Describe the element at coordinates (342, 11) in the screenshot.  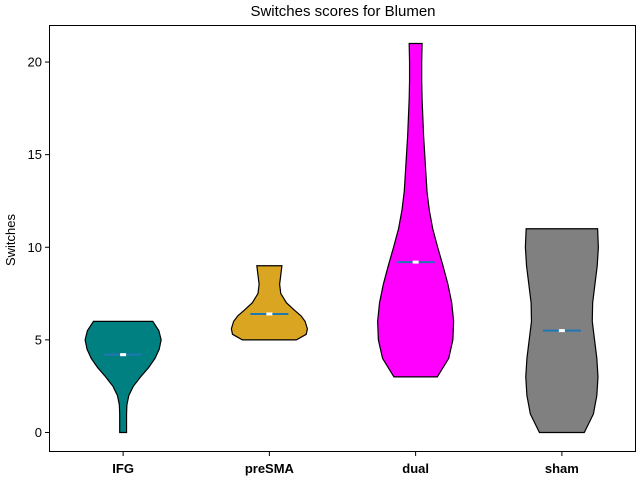
I see `chart-title: Switches scores for Blumen` at that location.